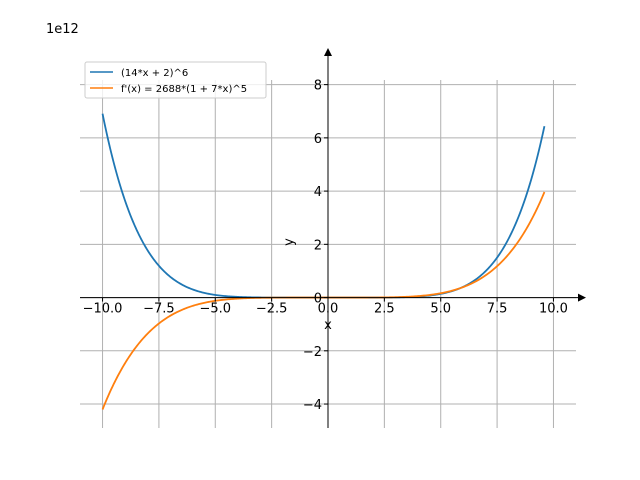 The image size is (640, 480). I want to click on y-axis-label: y, so click(289, 242).